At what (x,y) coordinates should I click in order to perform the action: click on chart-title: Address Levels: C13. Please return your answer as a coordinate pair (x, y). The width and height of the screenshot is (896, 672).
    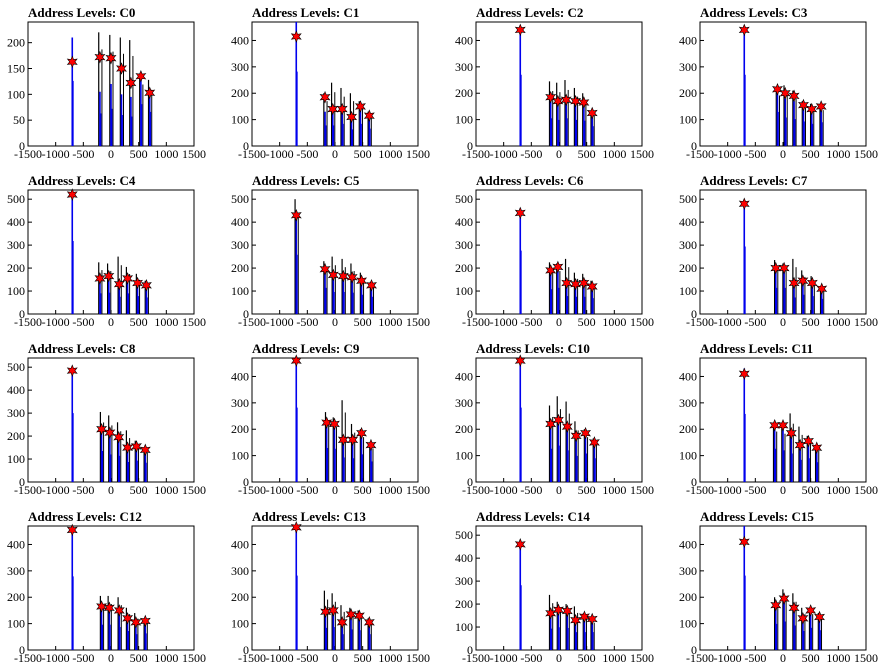
    Looking at the image, I should click on (309, 516).